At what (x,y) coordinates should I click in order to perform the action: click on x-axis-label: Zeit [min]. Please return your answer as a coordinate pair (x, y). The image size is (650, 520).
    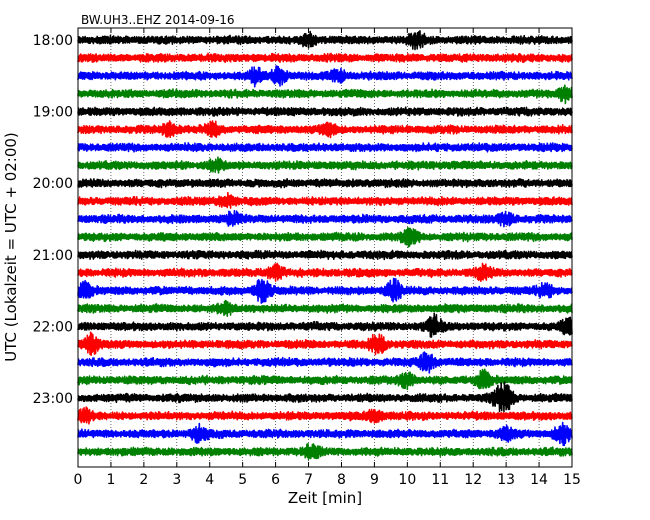
    Looking at the image, I should click on (325, 498).